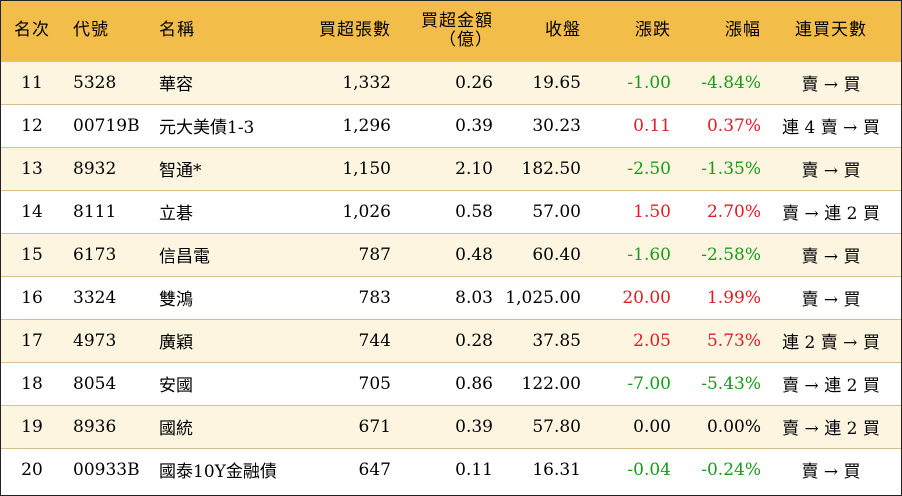 The image size is (902, 496). What do you see at coordinates (556, 426) in the screenshot?
I see `cell-close: 57.80` at bounding box center [556, 426].